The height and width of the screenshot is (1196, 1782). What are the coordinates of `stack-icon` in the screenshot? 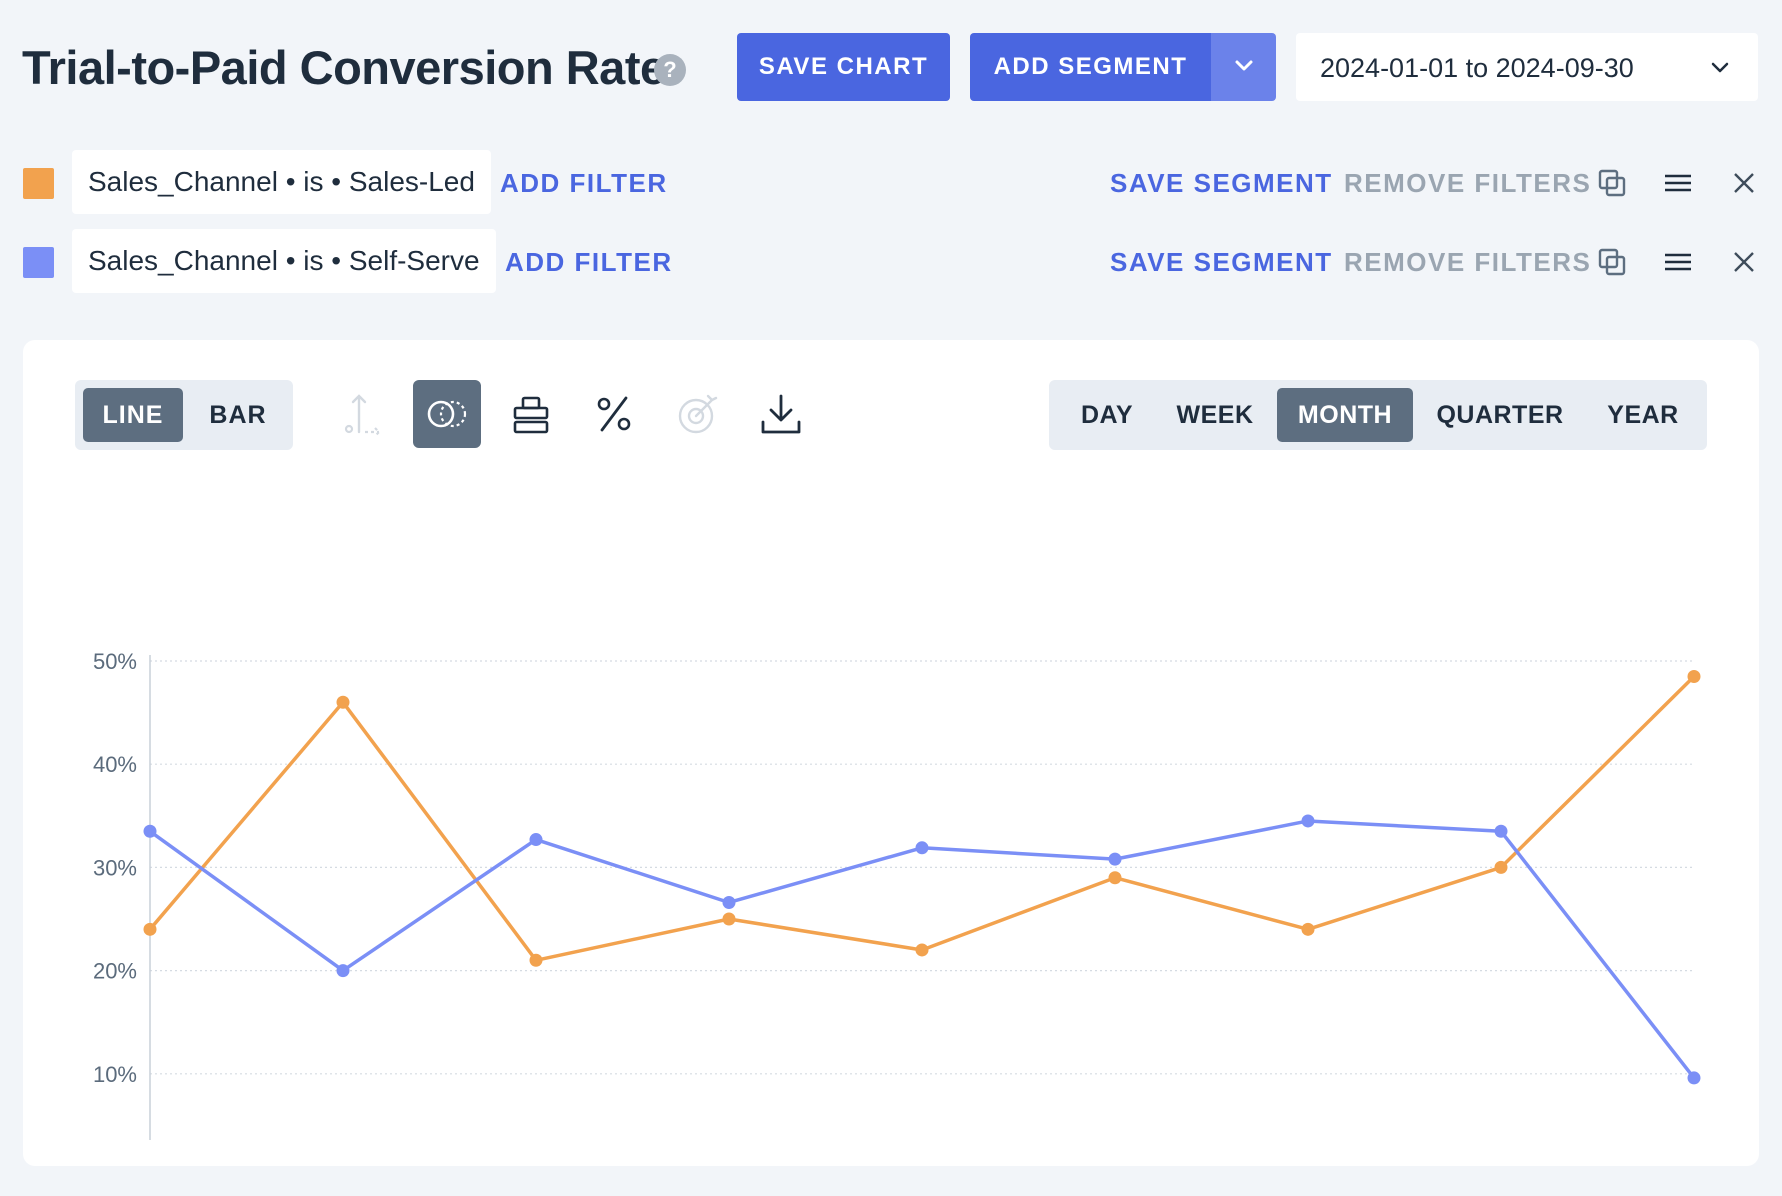 It's located at (531, 415).